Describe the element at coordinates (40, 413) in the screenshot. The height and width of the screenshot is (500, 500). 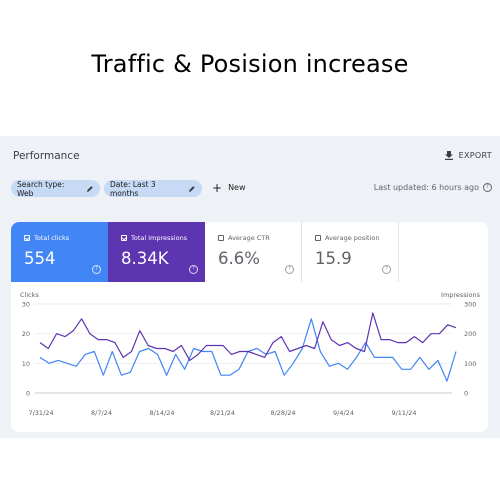
I see `x-tick-label: 7/31/24` at that location.